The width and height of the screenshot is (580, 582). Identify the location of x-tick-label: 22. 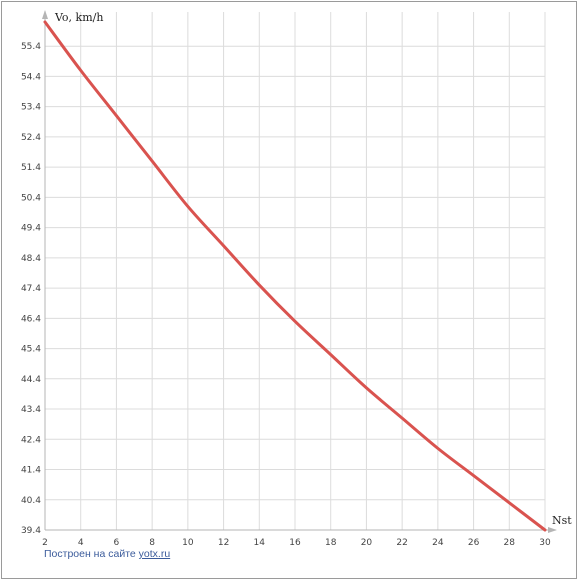
(401, 543).